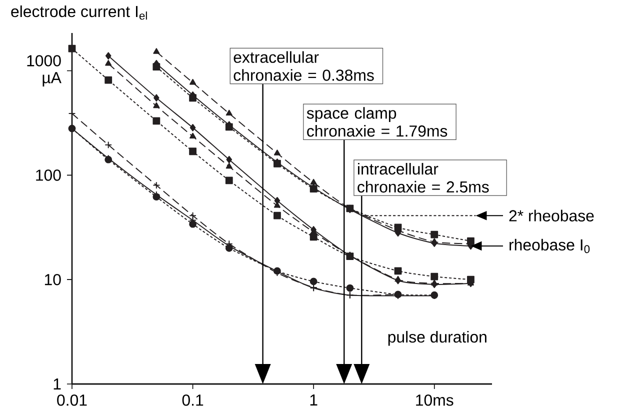  I want to click on annotation: 2* rheobase, so click(551, 216).